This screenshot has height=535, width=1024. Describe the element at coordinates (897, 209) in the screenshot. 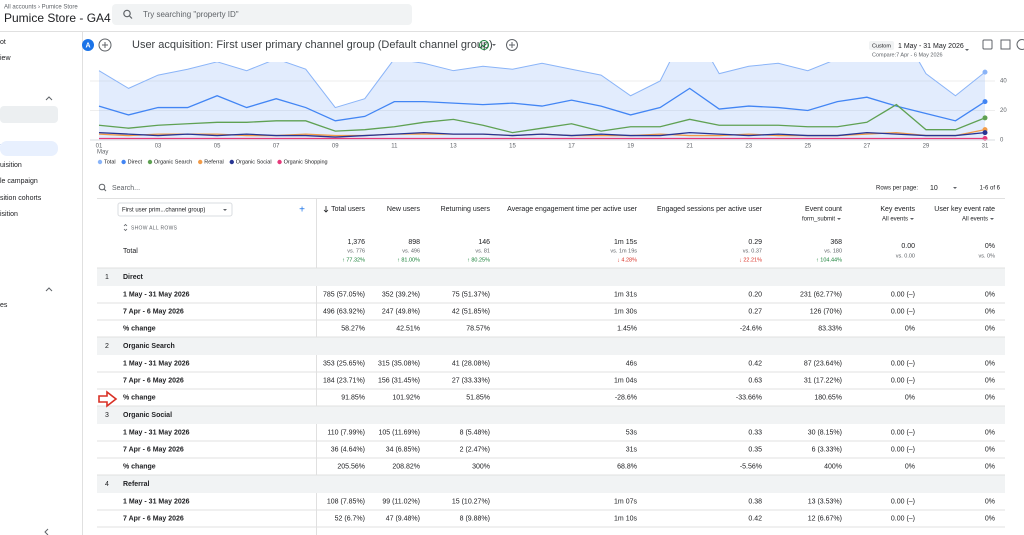

I see `column-header: Key events` at that location.